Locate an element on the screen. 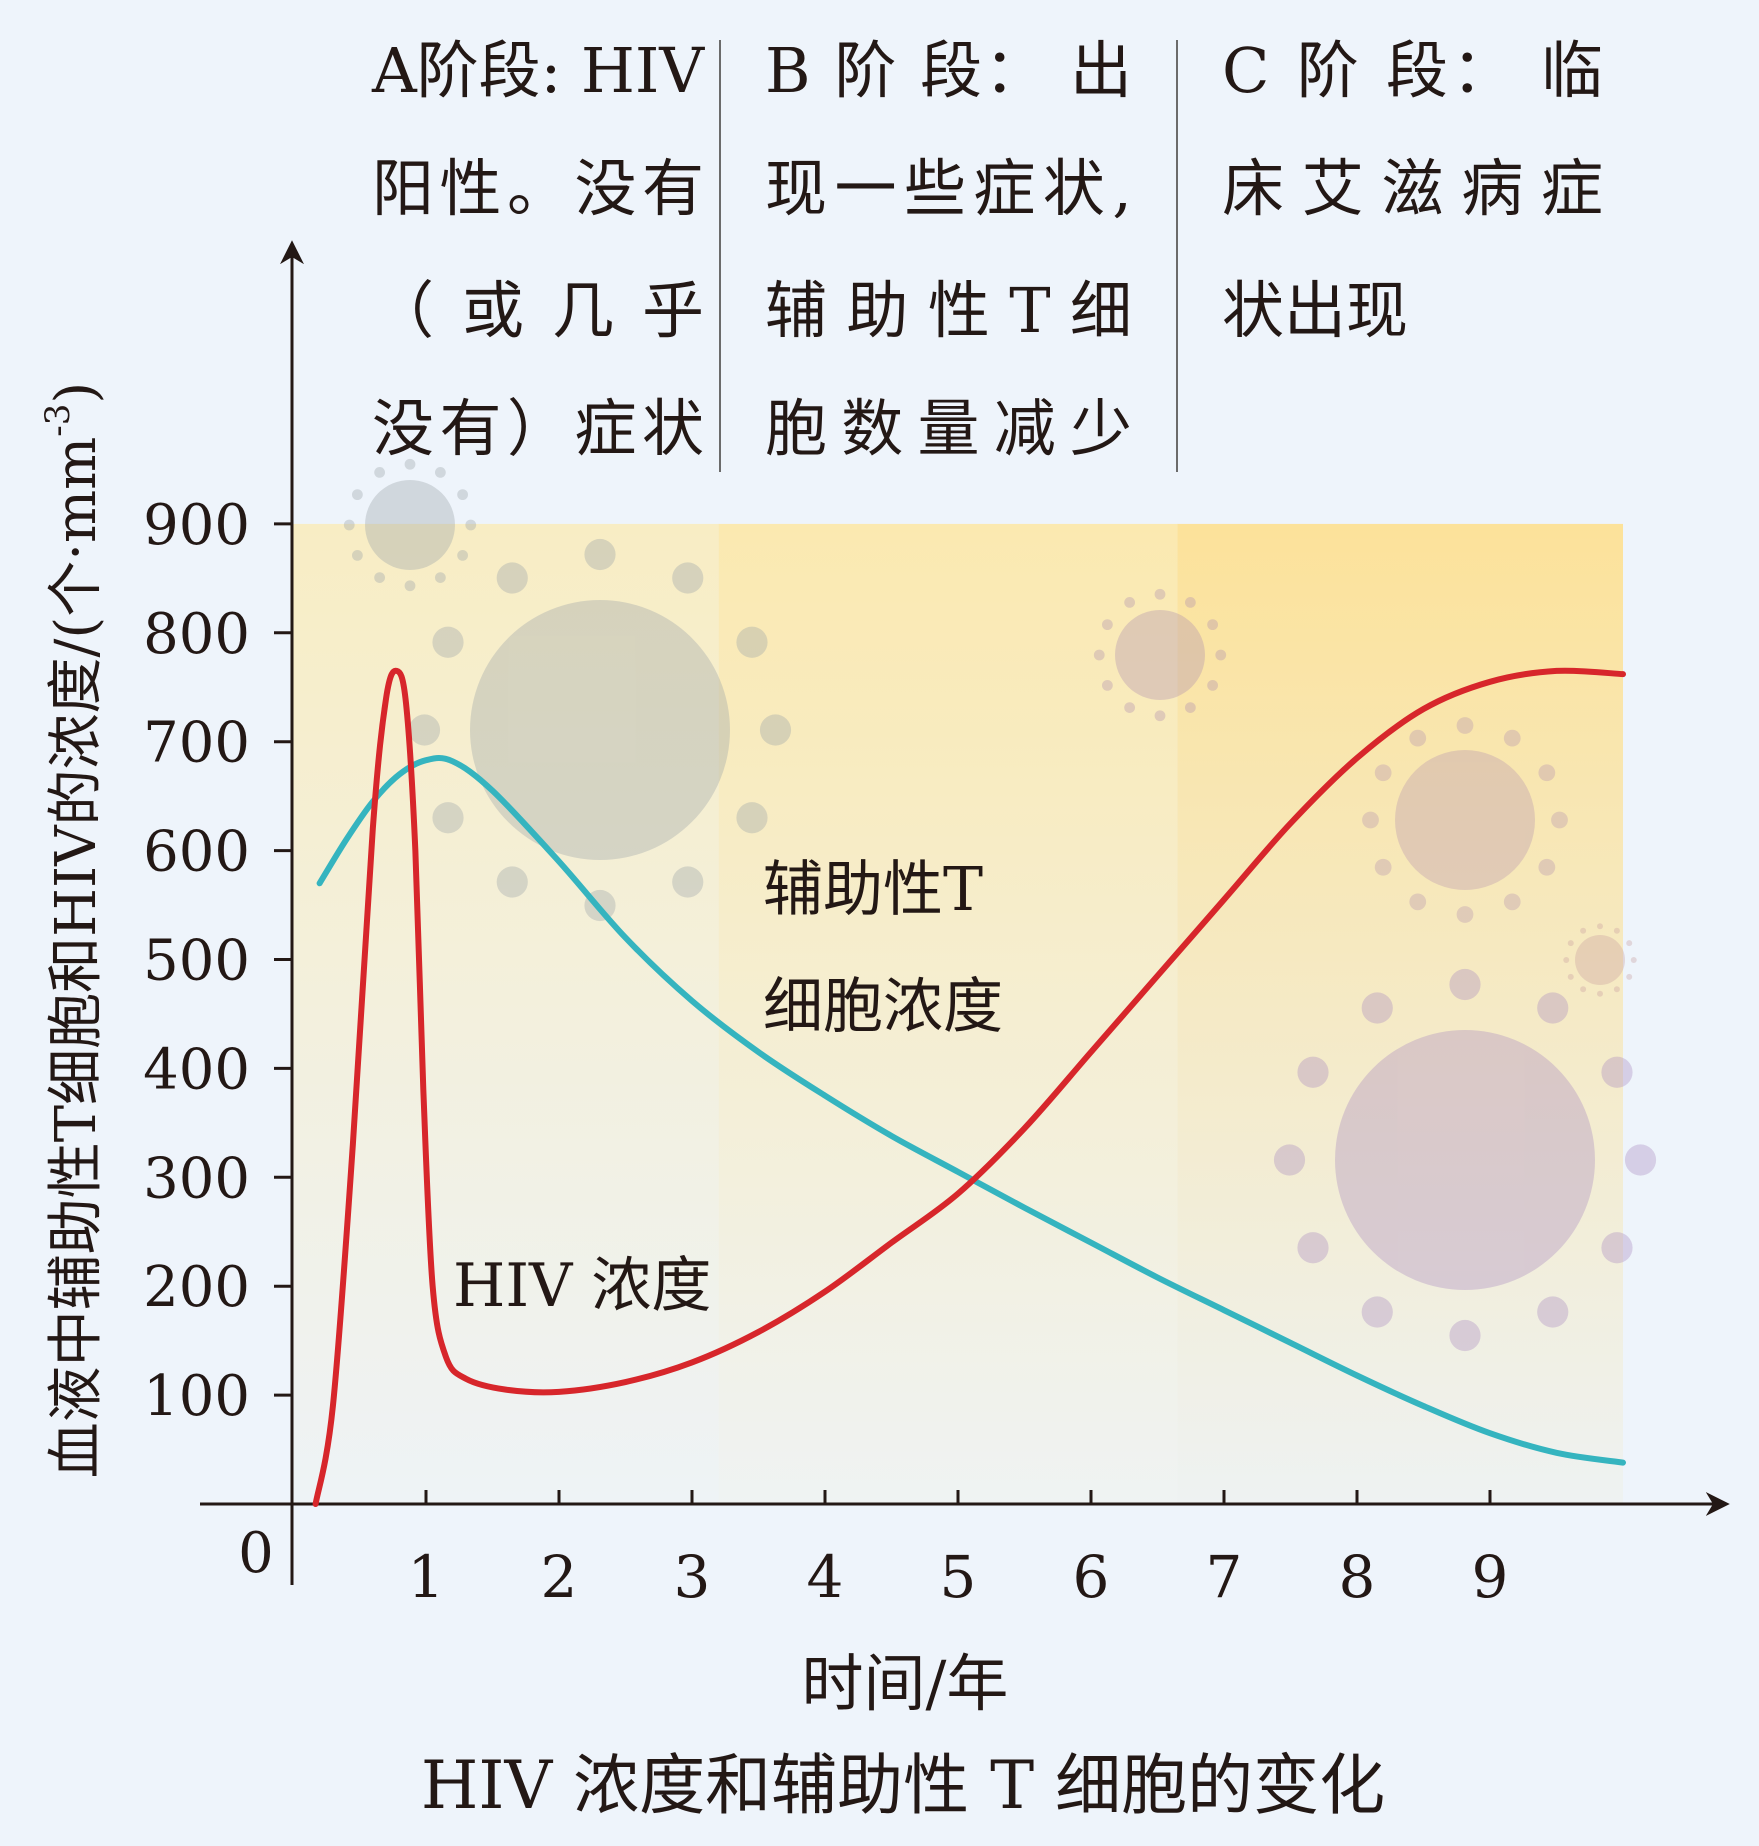  stage-b-text-line: 辅 助 性 T 细 is located at coordinates (948, 310).